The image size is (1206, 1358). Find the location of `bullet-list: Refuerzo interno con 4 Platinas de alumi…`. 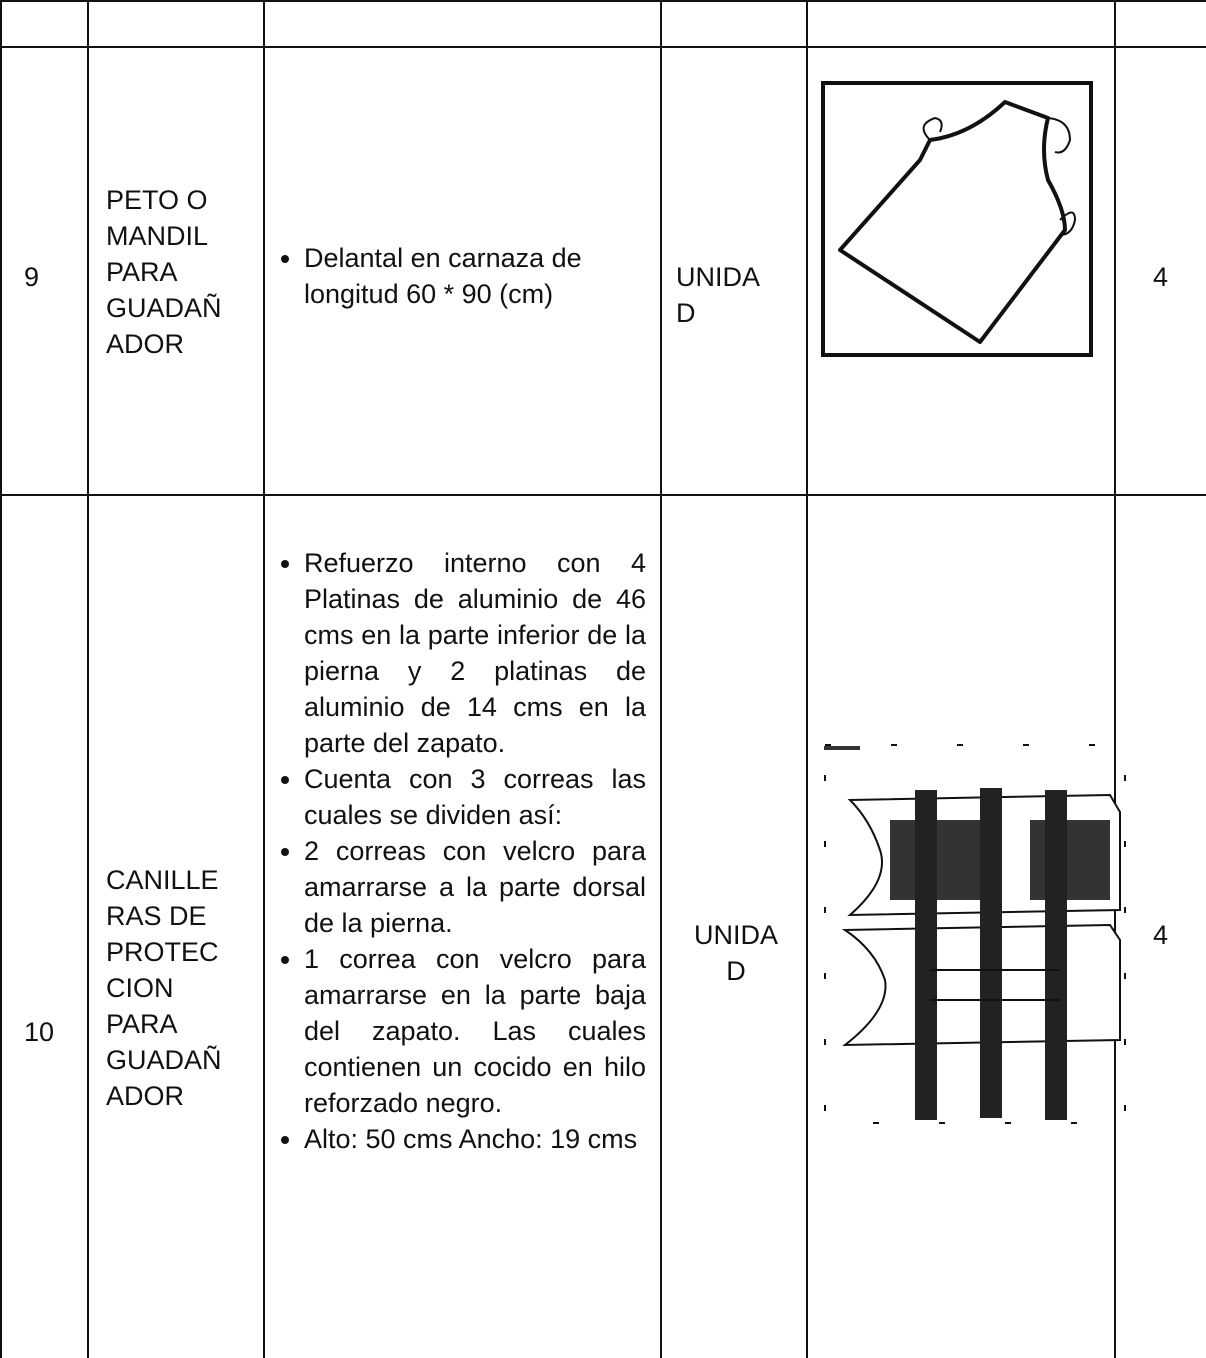

bullet-list: Refuerzo interno con 4 Platinas de alumi… is located at coordinates (459, 851).